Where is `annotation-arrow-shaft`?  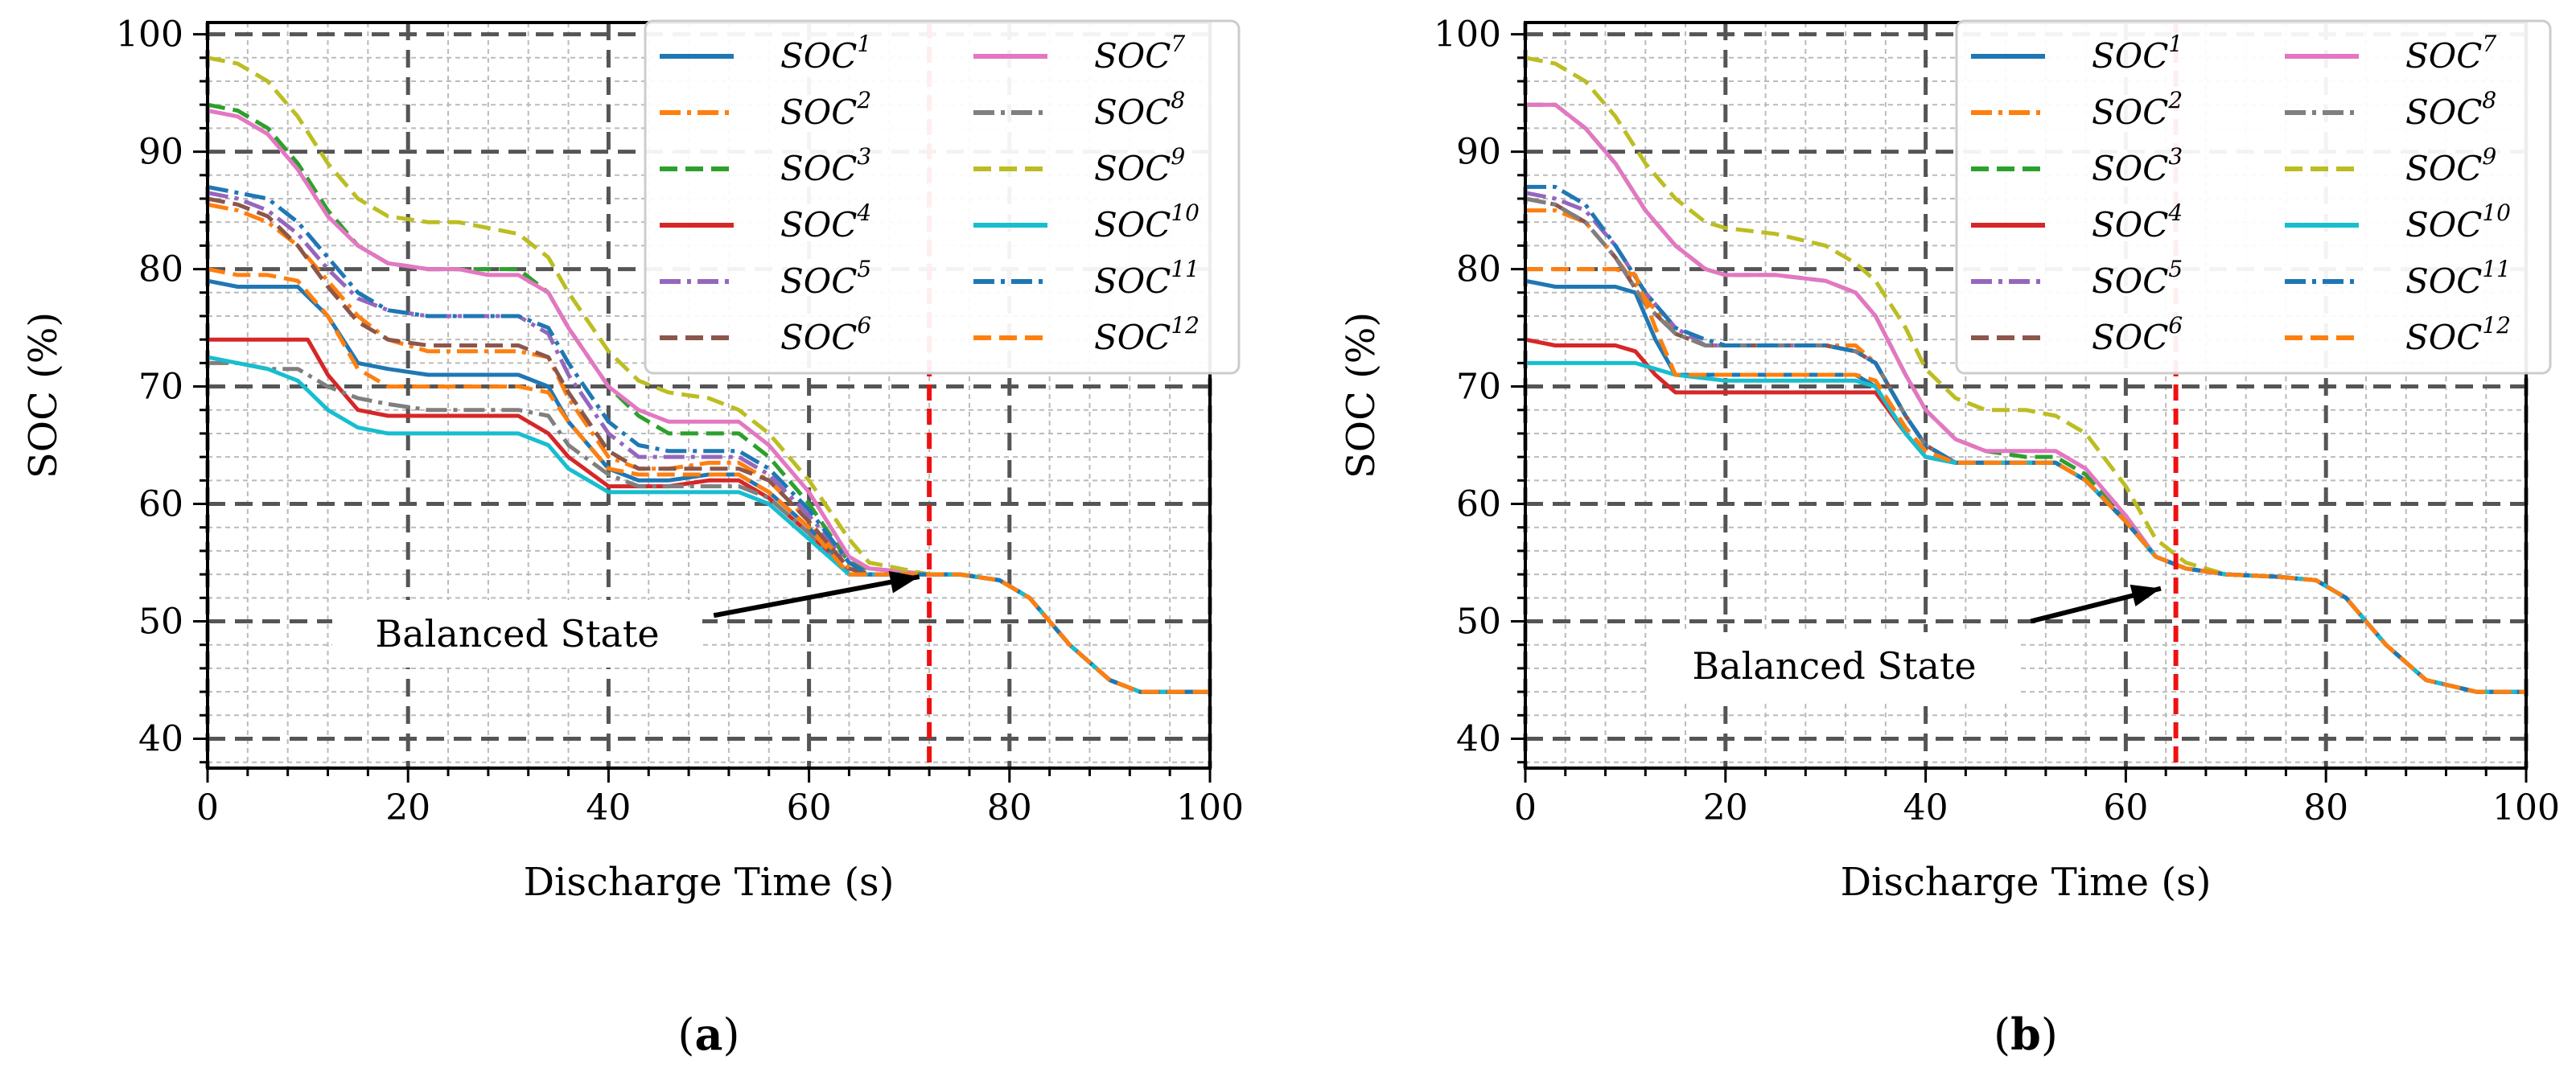
annotation-arrow-shaft is located at coordinates (816, 596).